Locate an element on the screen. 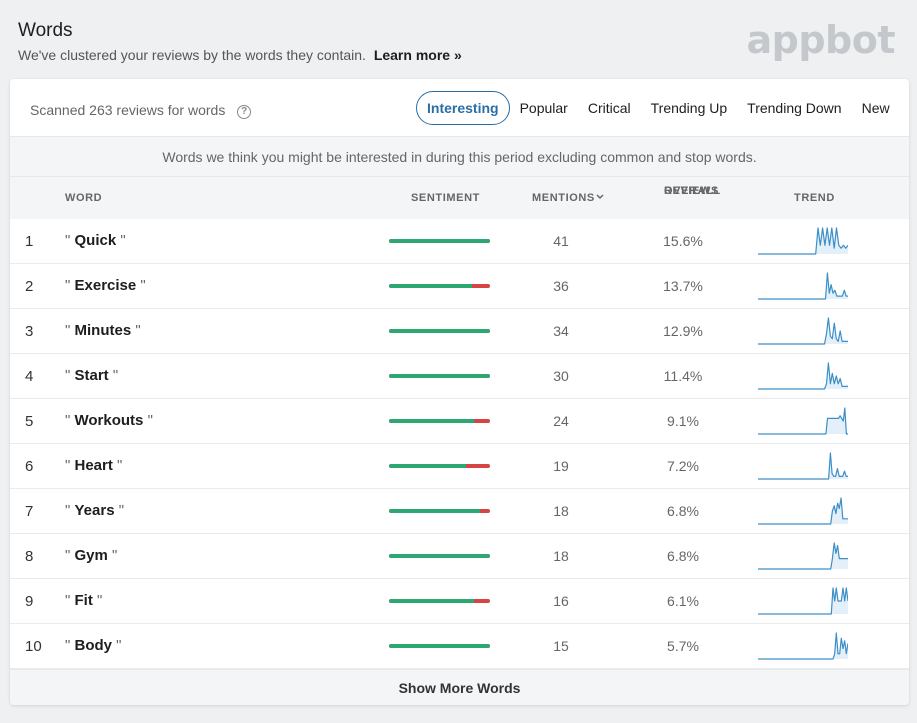 This screenshot has width=917, height=723. row-word-text: Start is located at coordinates (91, 375).